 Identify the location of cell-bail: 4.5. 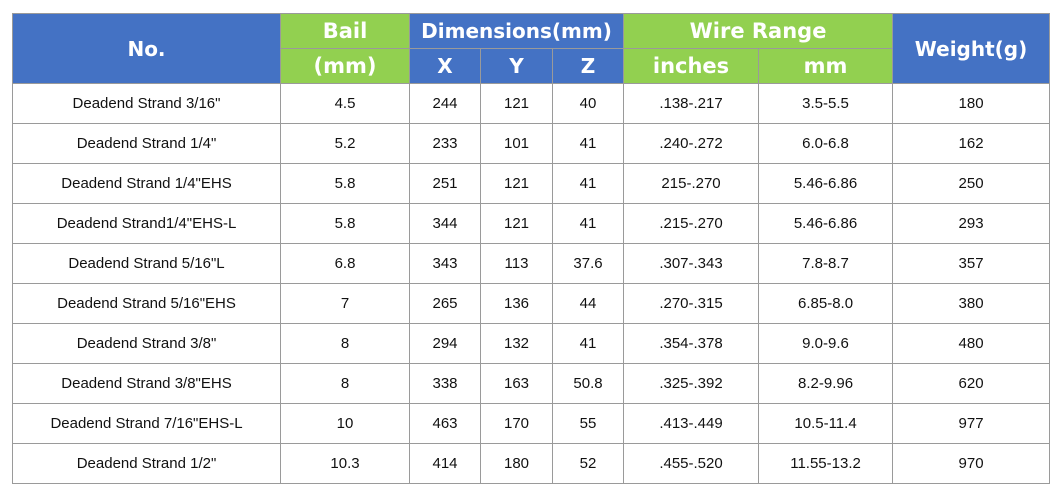
(345, 103).